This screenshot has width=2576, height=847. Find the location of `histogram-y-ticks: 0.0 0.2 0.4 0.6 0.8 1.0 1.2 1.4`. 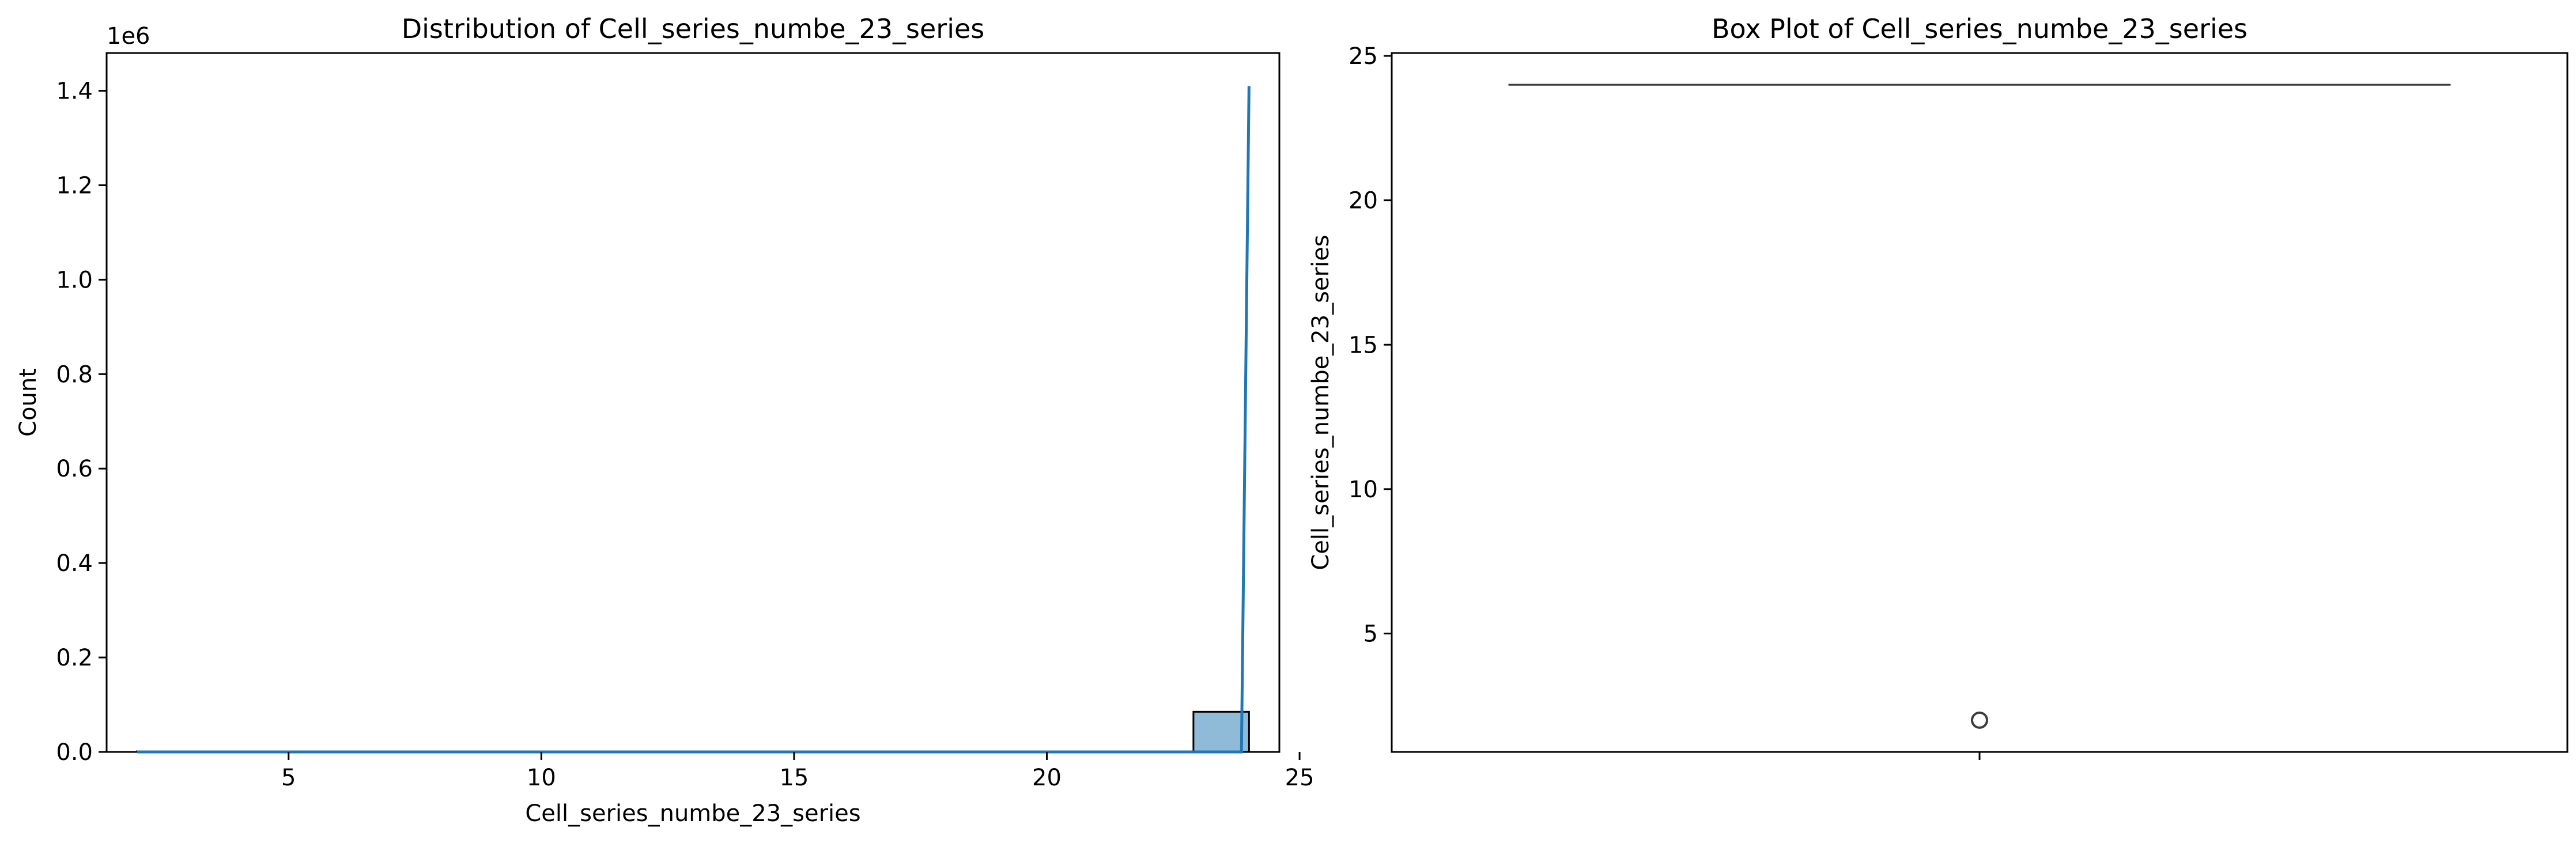

histogram-y-ticks: 0.0 0.2 0.4 0.6 0.8 1.0 1.2 1.4 is located at coordinates (81, 422).